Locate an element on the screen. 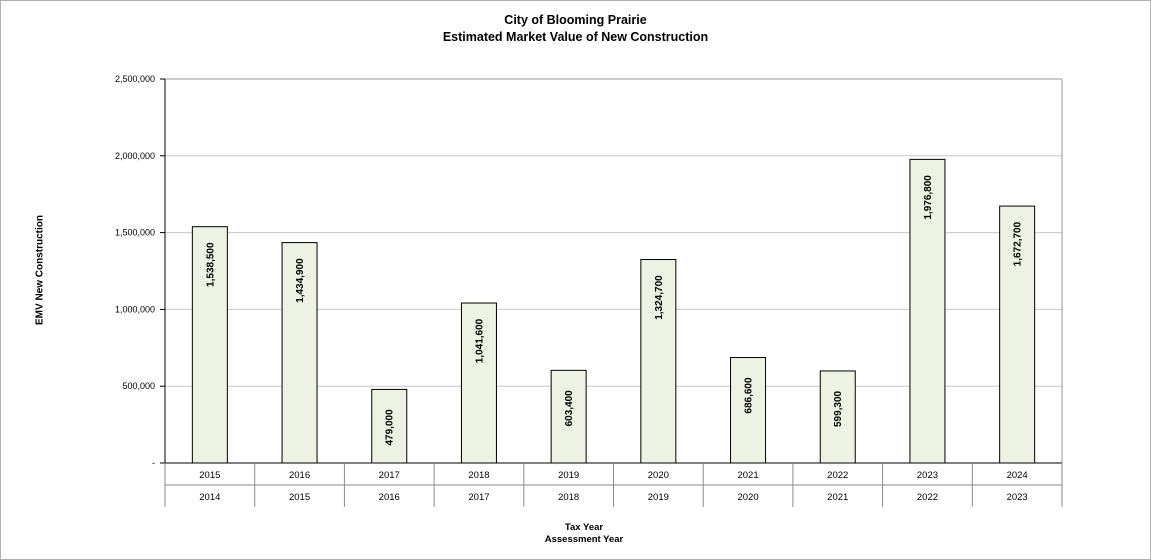 The image size is (1151, 560). x-tick-label-tax-year: 2024 is located at coordinates (1017, 475).